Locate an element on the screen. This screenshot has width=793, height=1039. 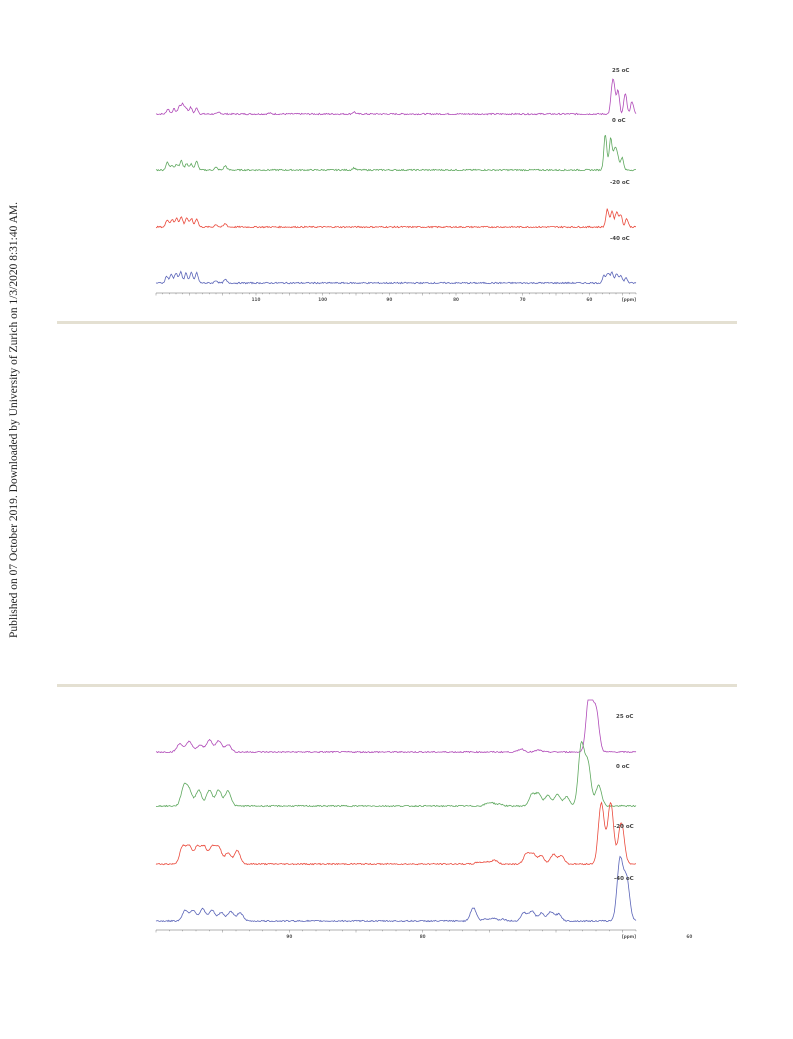
trace-label-1-3: -40 oC is located at coordinates (624, 879).